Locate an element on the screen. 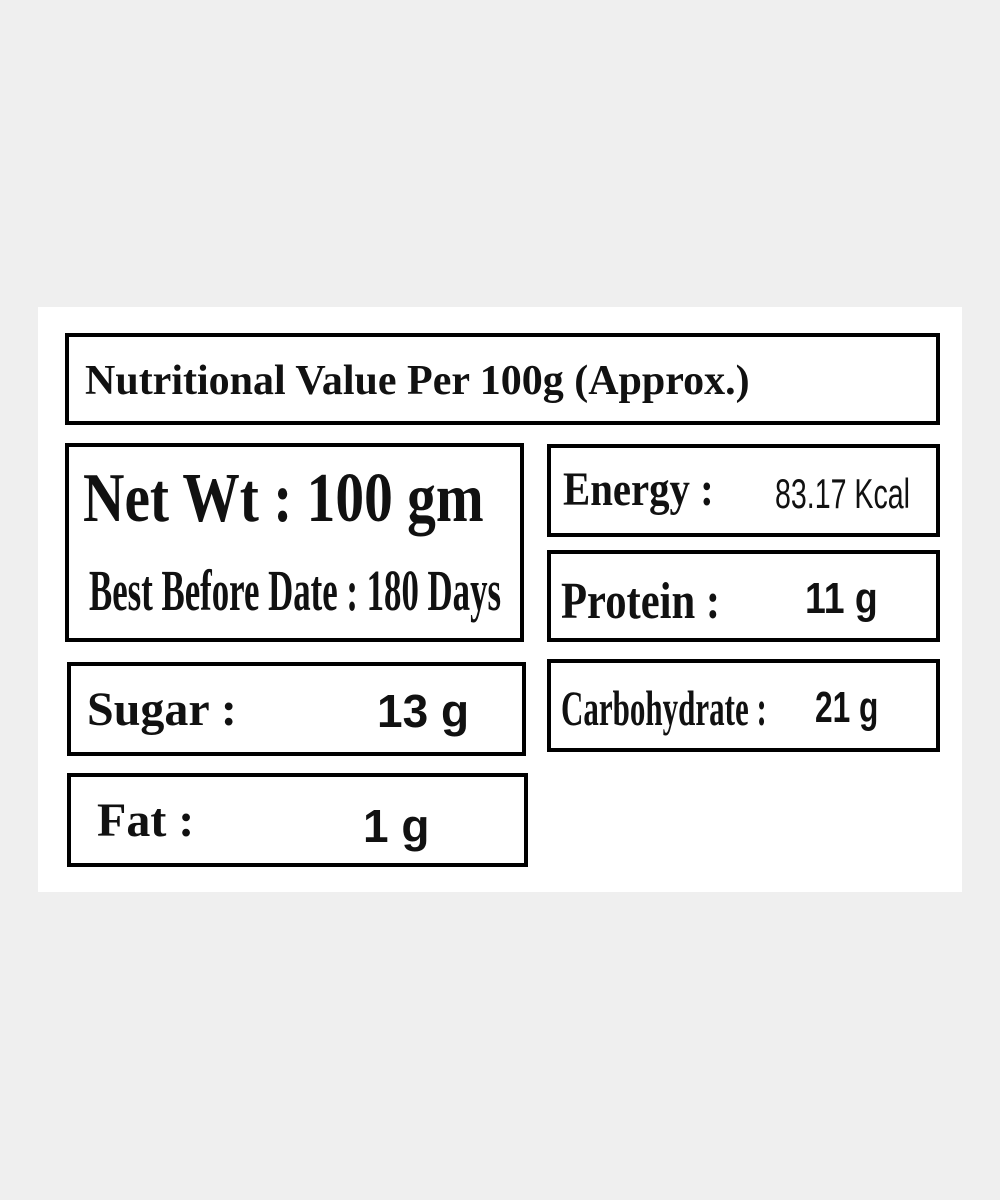 This screenshot has height=1200, width=1000. item-label: Sugar : is located at coordinates (162, 709).